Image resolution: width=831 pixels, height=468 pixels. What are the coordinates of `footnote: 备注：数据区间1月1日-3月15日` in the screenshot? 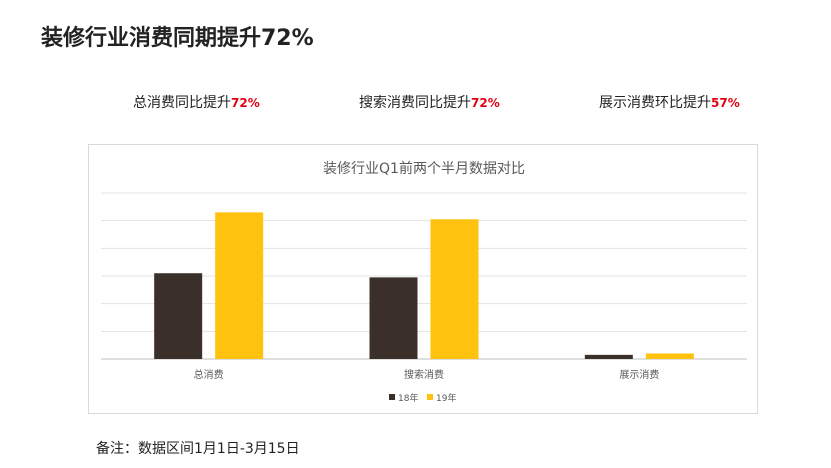 It's located at (198, 449).